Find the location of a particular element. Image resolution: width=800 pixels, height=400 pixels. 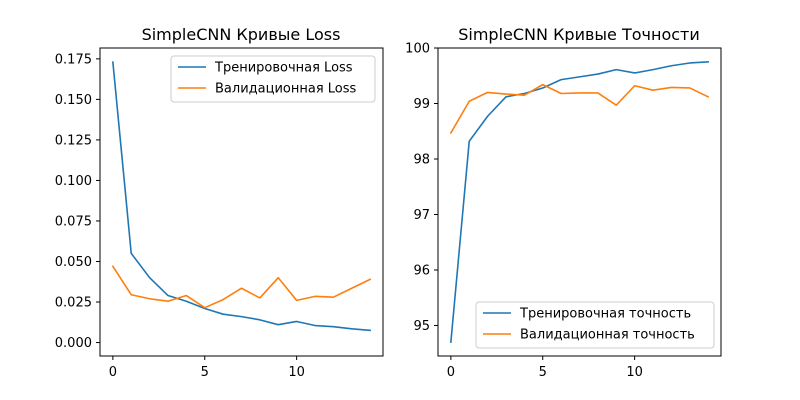

accuracy-legend-label: Тренировочная точность is located at coordinates (605, 314).